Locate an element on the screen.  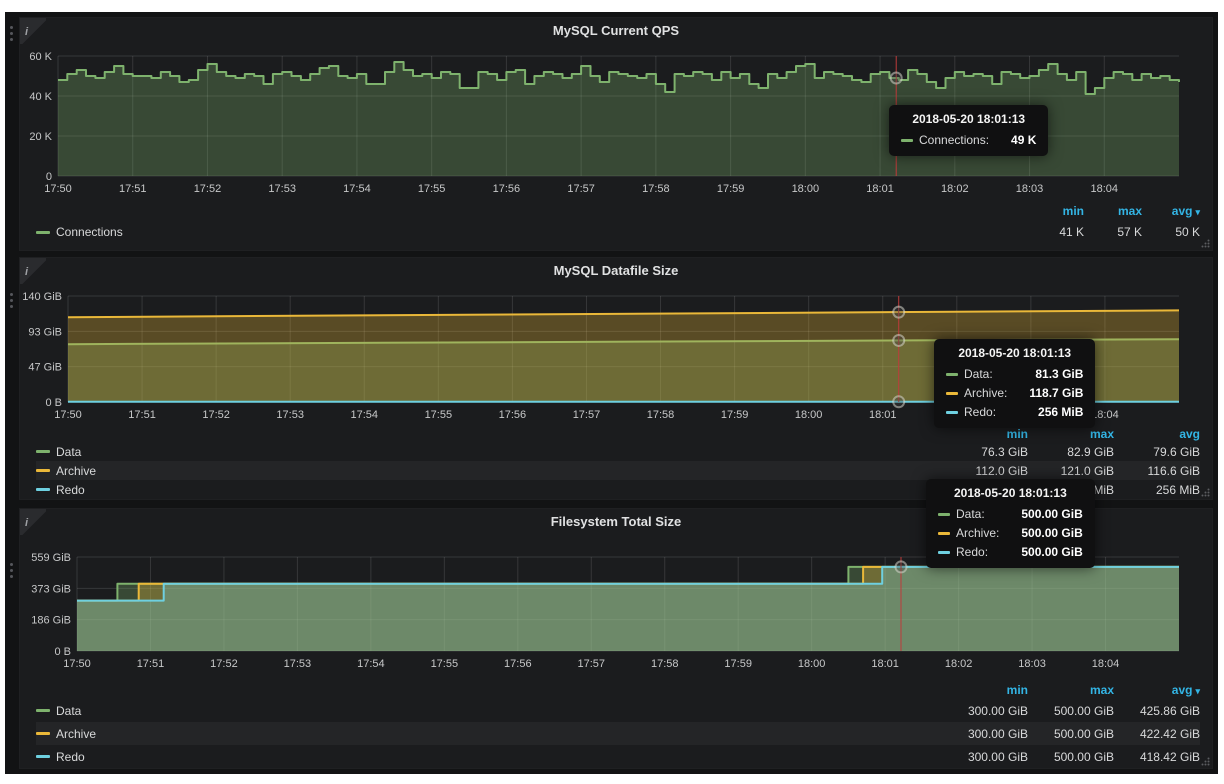
legend-avg-value: 116.6 GiB is located at coordinates (1173, 470).